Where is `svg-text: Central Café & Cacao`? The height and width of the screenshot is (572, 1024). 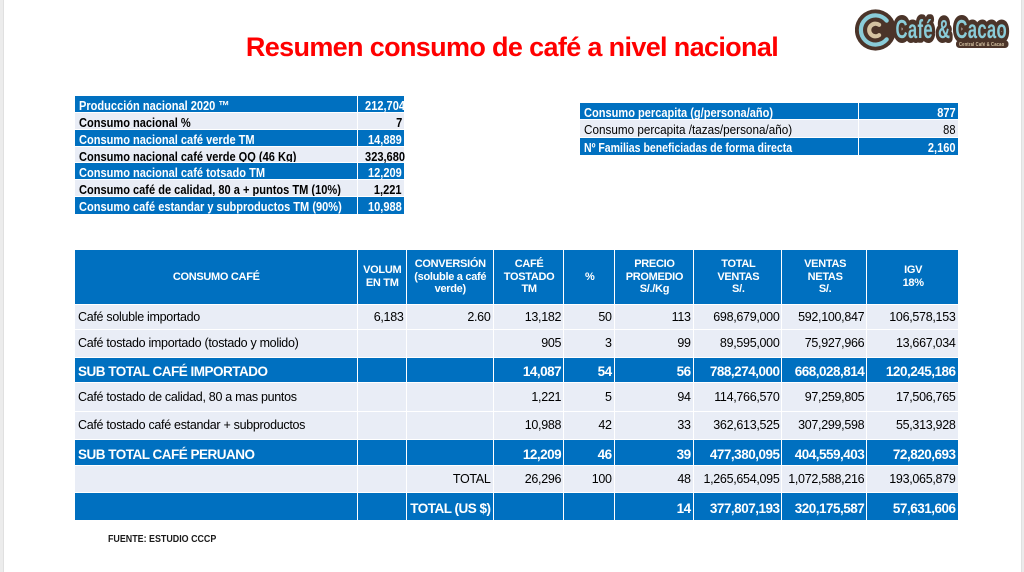
svg-text: Central Café & Cacao is located at coordinates (981, 45).